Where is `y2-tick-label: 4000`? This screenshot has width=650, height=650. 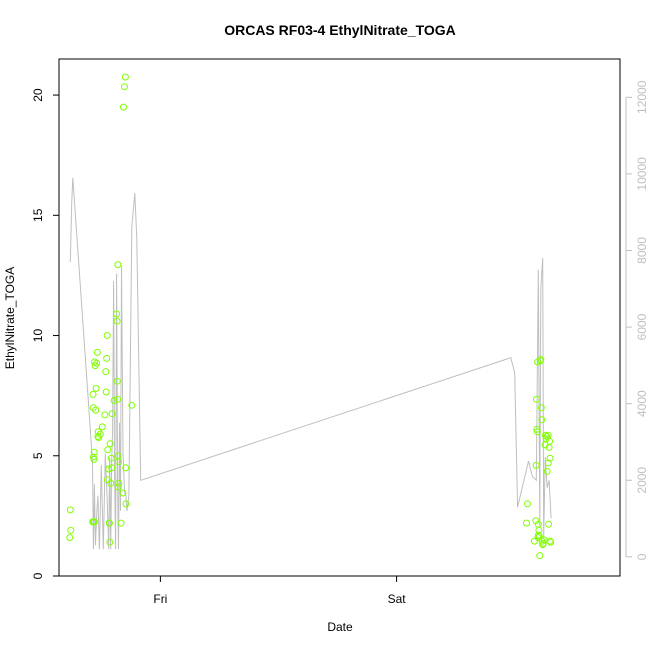 y2-tick-label: 4000 is located at coordinates (642, 403).